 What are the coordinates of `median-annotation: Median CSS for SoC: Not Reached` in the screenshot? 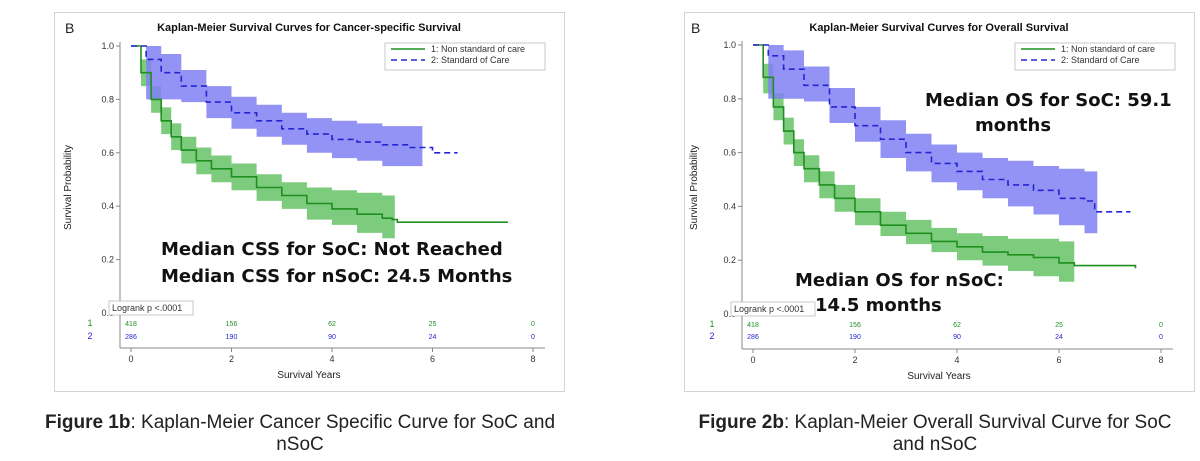 It's located at (332, 249).